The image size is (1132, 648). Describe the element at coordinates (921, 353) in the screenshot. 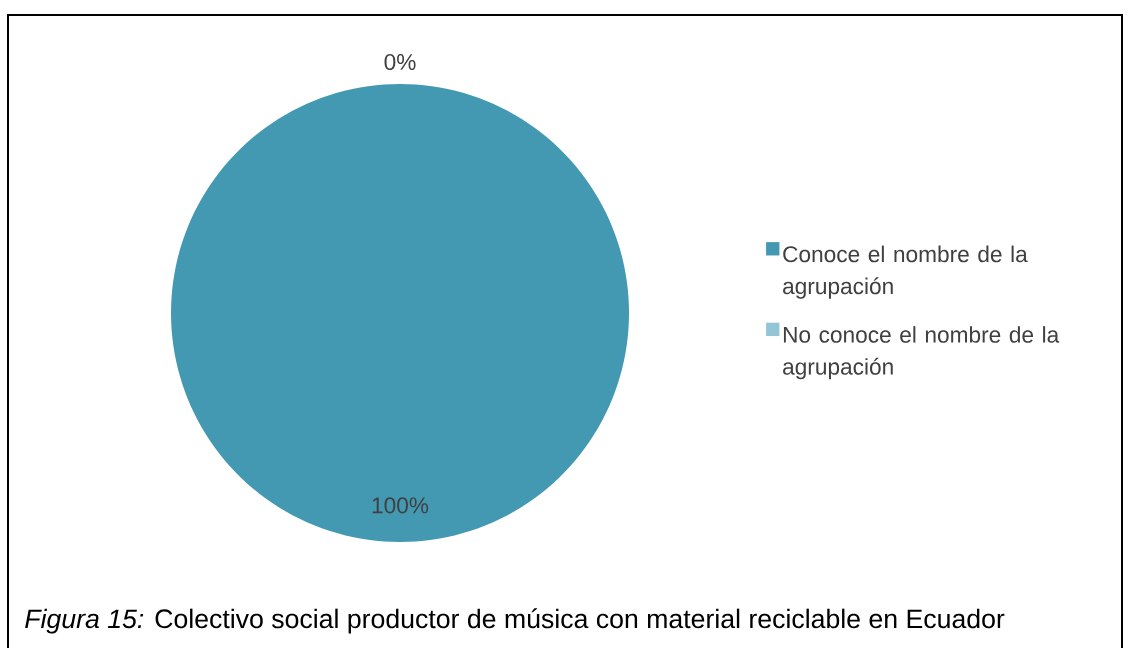

I see `legend-label: No conoce el nombre de la agrupación` at that location.